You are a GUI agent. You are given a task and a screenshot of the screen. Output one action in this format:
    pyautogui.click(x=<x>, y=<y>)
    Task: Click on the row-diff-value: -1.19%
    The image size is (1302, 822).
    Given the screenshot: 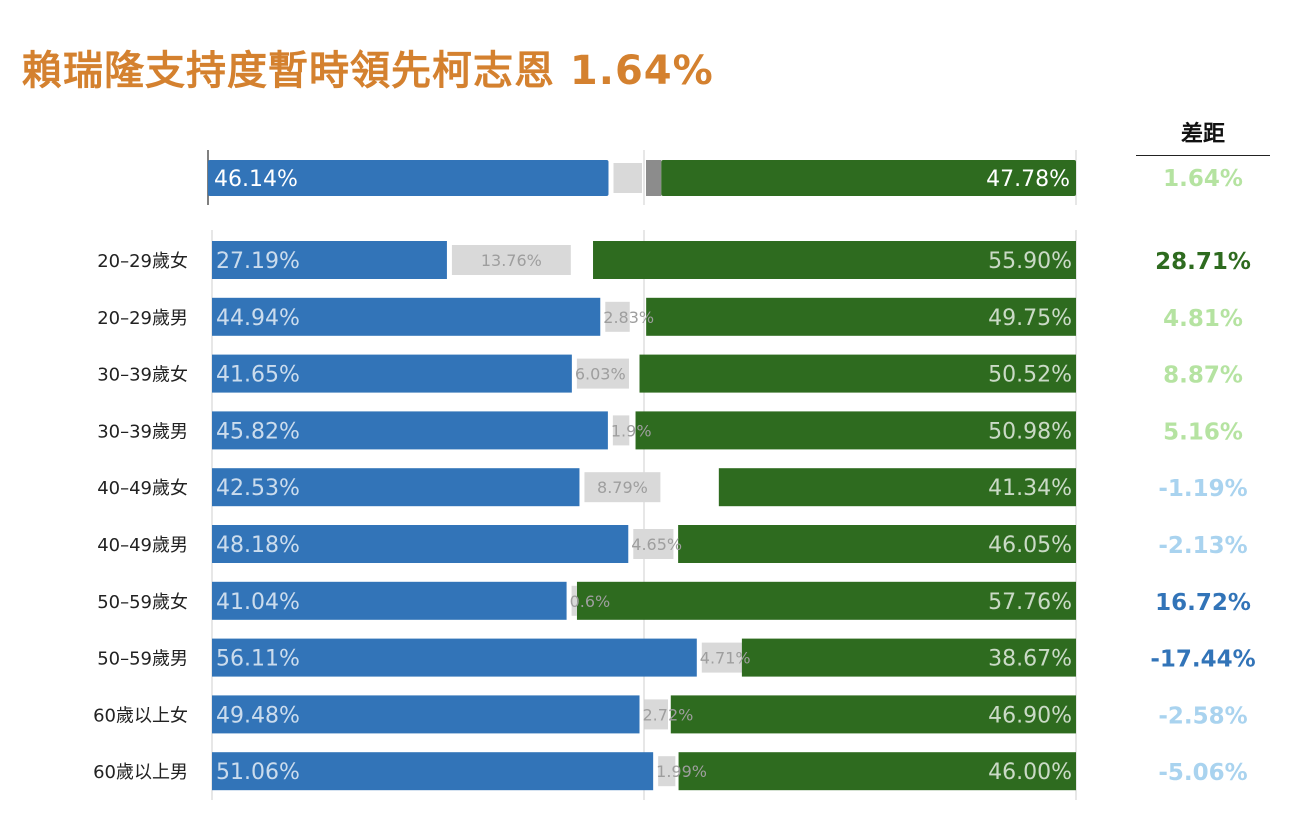 What is the action you would take?
    pyautogui.click(x=1202, y=489)
    